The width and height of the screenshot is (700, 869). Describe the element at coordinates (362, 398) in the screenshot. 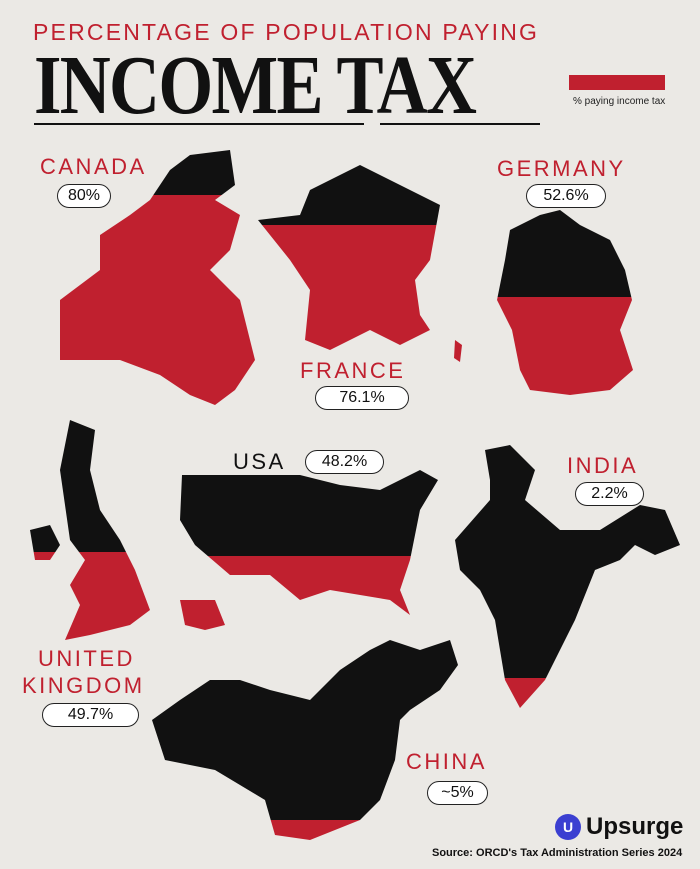

I see `france-value-pill: 76.1%` at that location.